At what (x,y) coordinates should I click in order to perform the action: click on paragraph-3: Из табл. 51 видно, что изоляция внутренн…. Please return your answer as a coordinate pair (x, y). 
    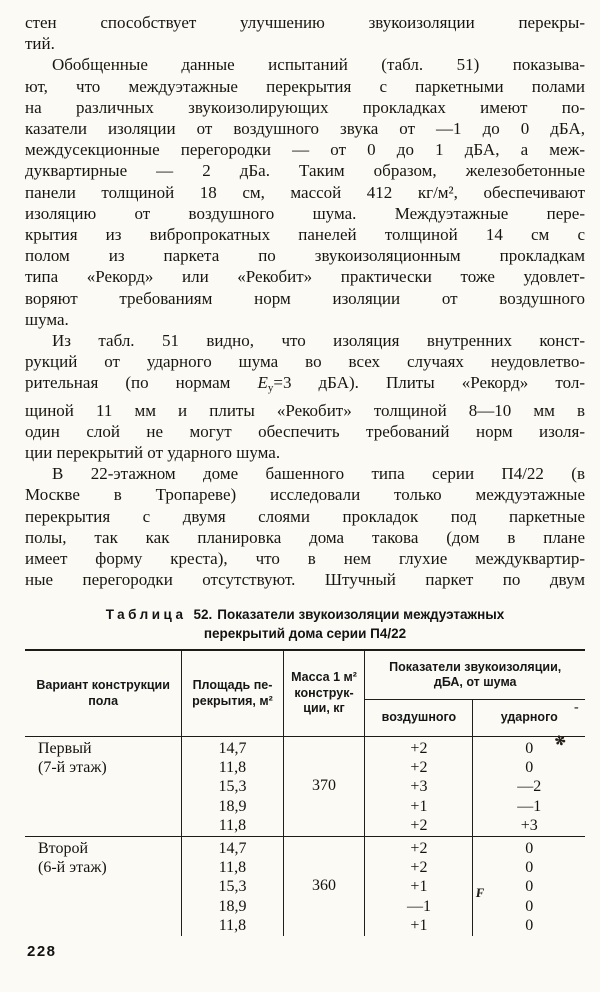
    Looking at the image, I should click on (305, 396).